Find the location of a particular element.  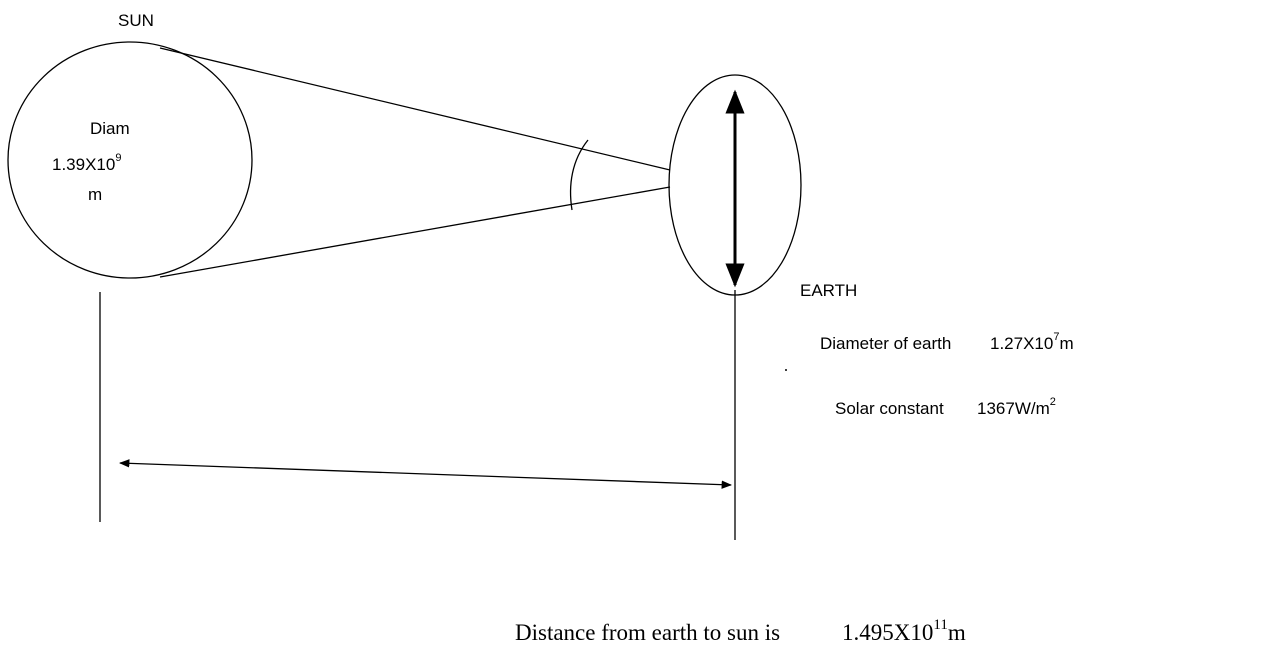

distance-value: 1.495X1011m is located at coordinates (904, 631).